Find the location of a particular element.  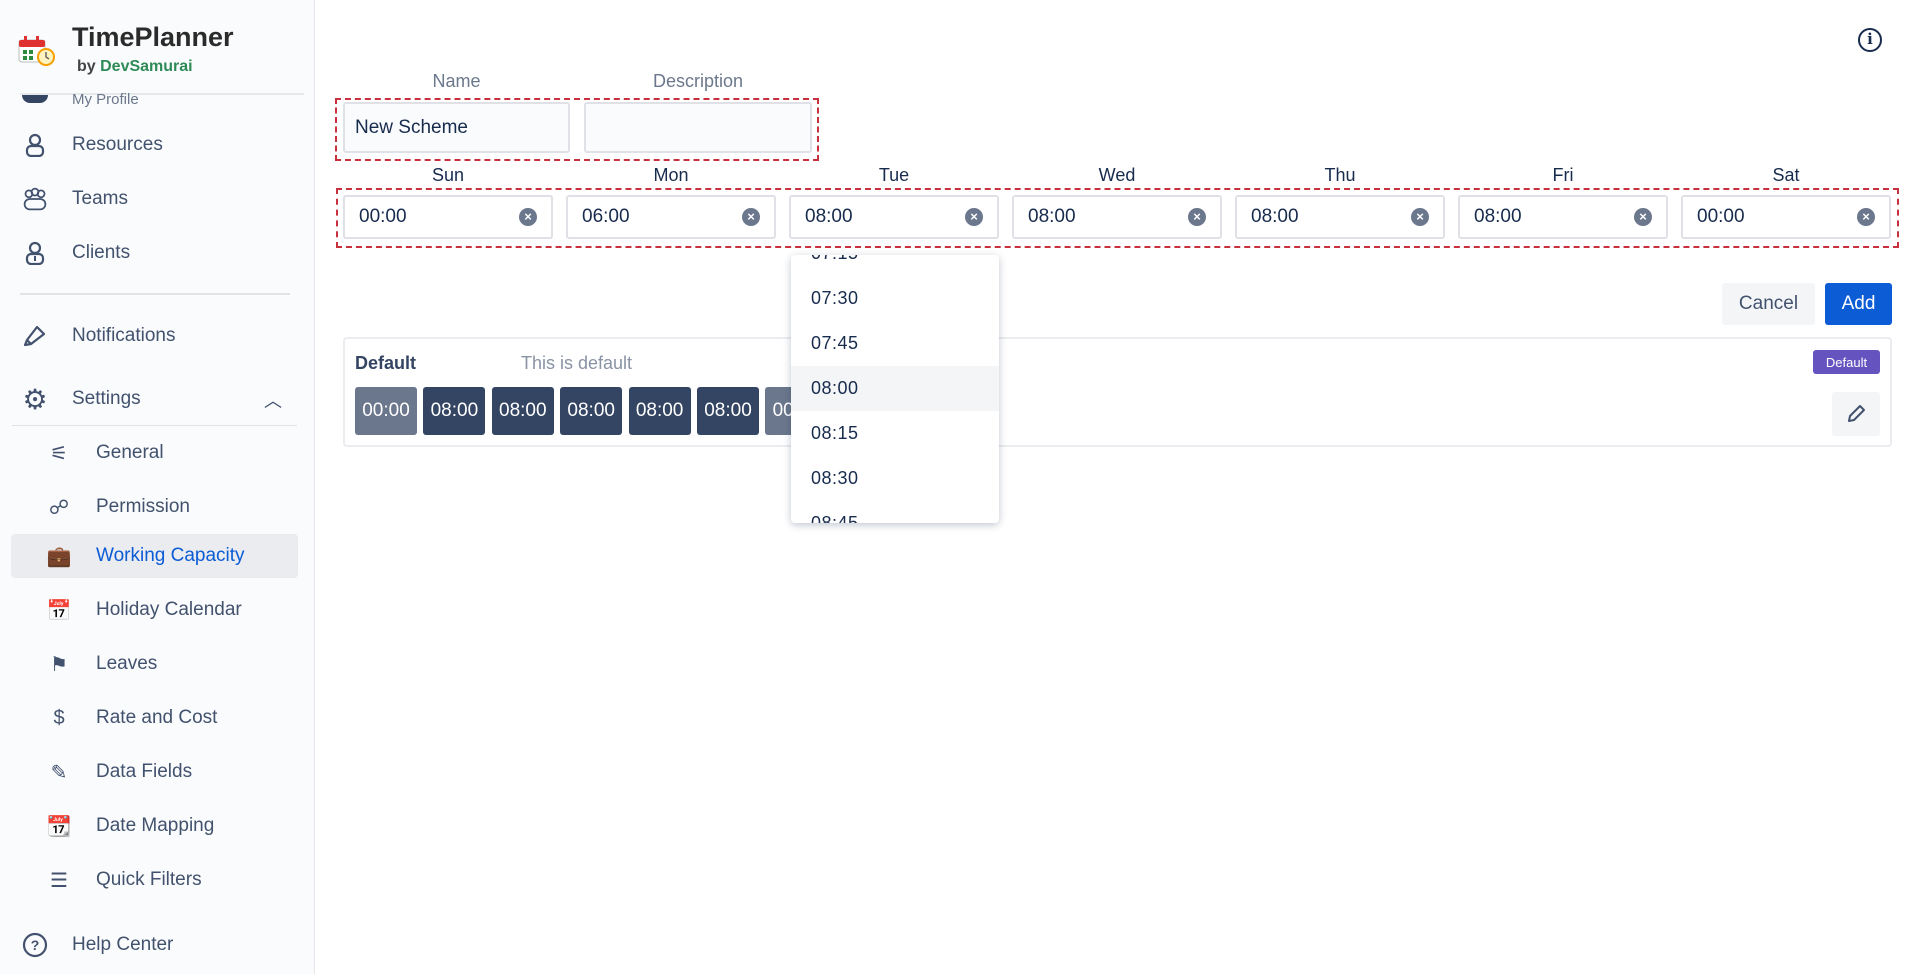

cancel-button: Cancel is located at coordinates (1768, 304).